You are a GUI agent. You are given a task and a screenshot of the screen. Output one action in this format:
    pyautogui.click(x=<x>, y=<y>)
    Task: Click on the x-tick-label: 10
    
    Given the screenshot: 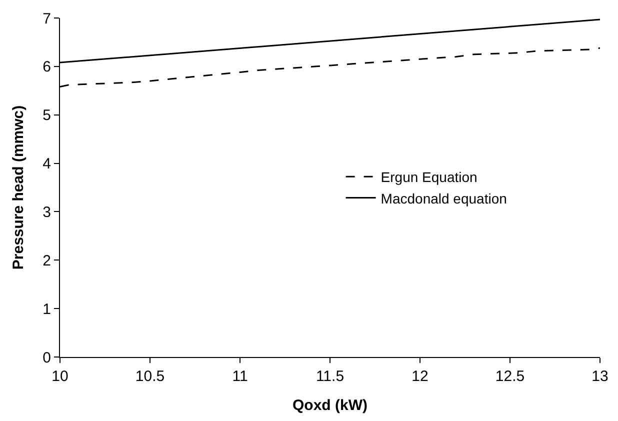 What is the action you would take?
    pyautogui.click(x=60, y=376)
    